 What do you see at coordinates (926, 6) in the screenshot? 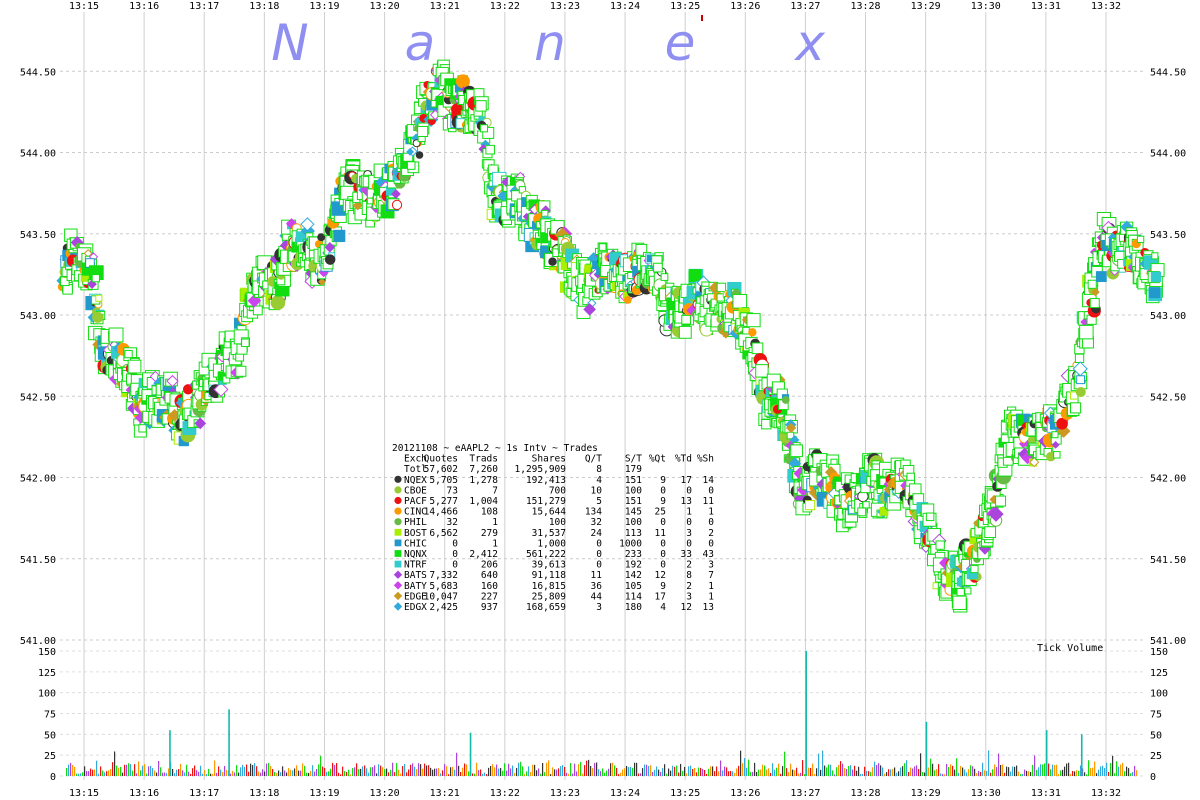
I see `x-tick-label-top: 13:29` at bounding box center [926, 6].